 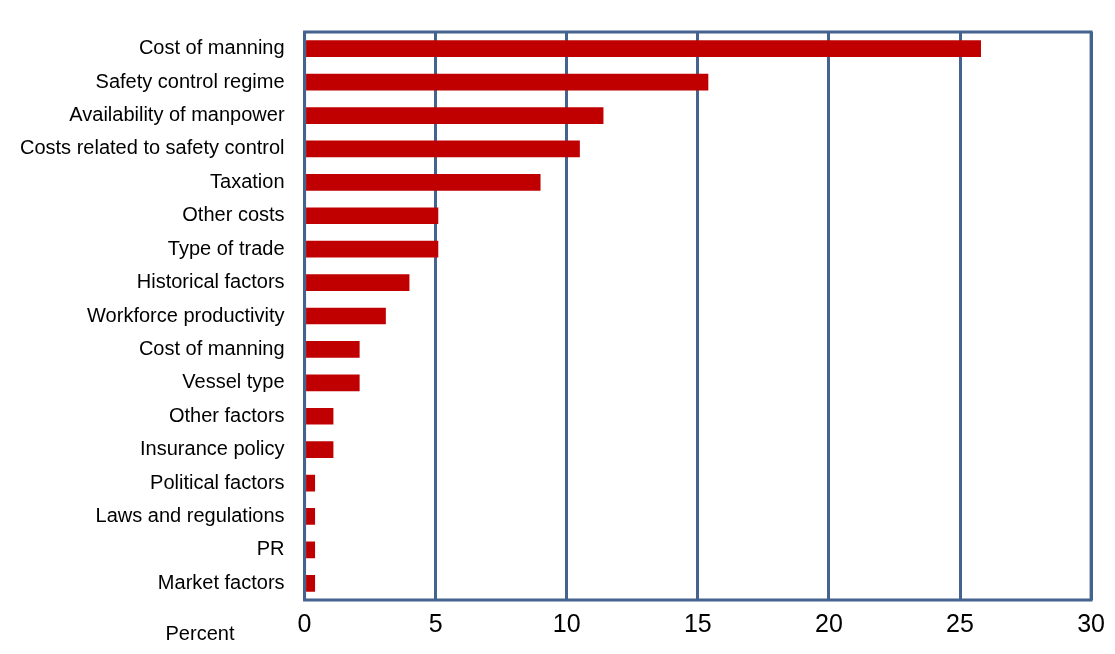 What do you see at coordinates (226, 247) in the screenshot?
I see `y-tick-label: Type of trade` at bounding box center [226, 247].